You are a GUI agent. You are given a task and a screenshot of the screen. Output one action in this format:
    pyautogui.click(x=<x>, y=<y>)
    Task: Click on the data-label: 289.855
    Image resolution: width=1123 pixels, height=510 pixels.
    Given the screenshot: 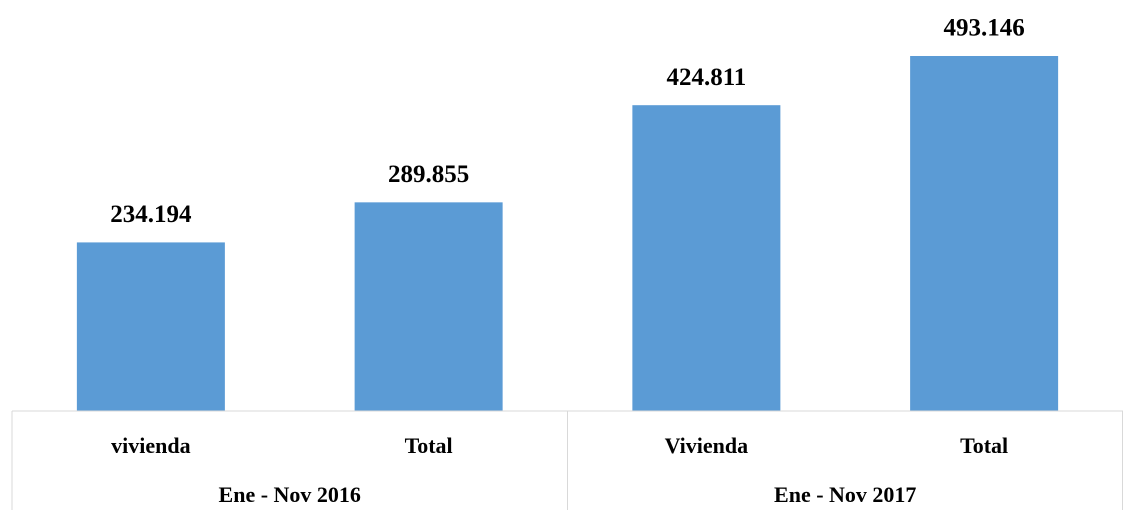 What is the action you would take?
    pyautogui.click(x=428, y=174)
    